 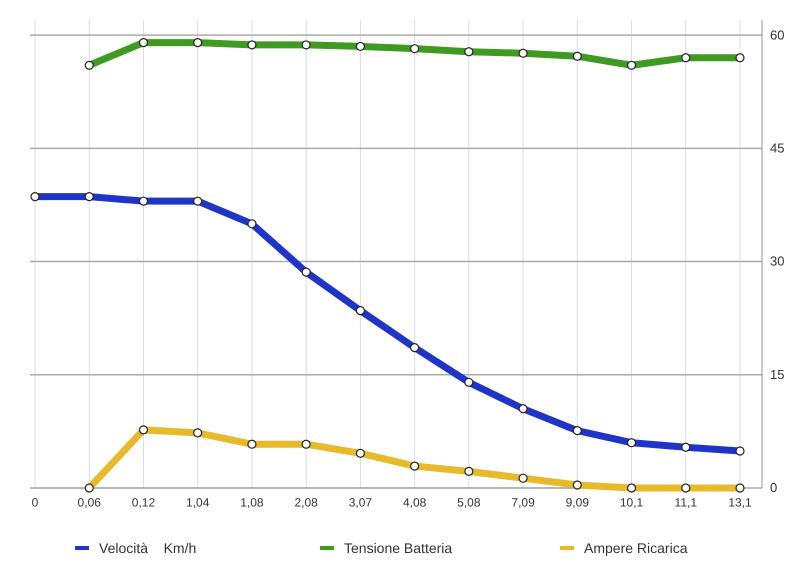 I want to click on legend-label: Tensione Batteria, so click(x=398, y=548).